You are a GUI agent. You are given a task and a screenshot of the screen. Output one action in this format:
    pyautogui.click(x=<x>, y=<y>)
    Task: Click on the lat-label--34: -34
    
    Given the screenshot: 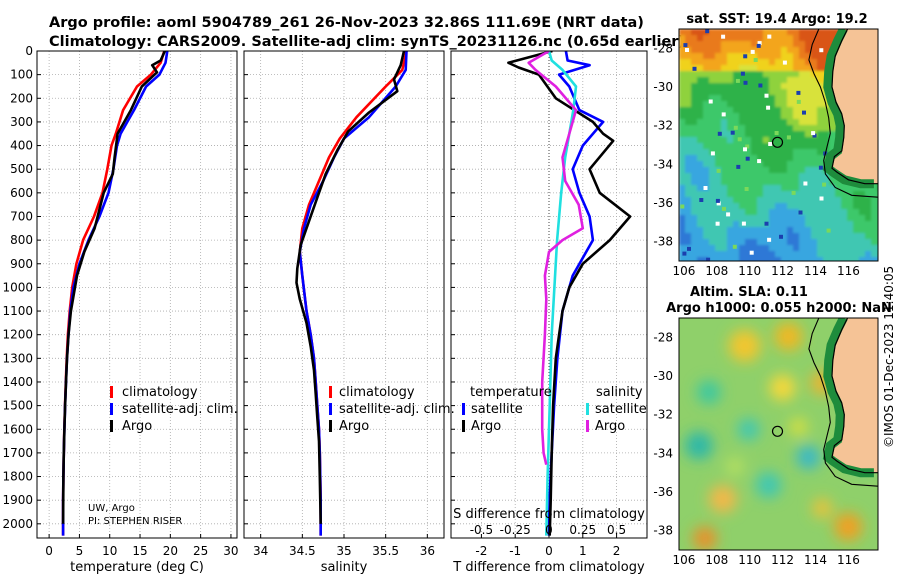 What is the action you would take?
    pyautogui.click(x=663, y=164)
    